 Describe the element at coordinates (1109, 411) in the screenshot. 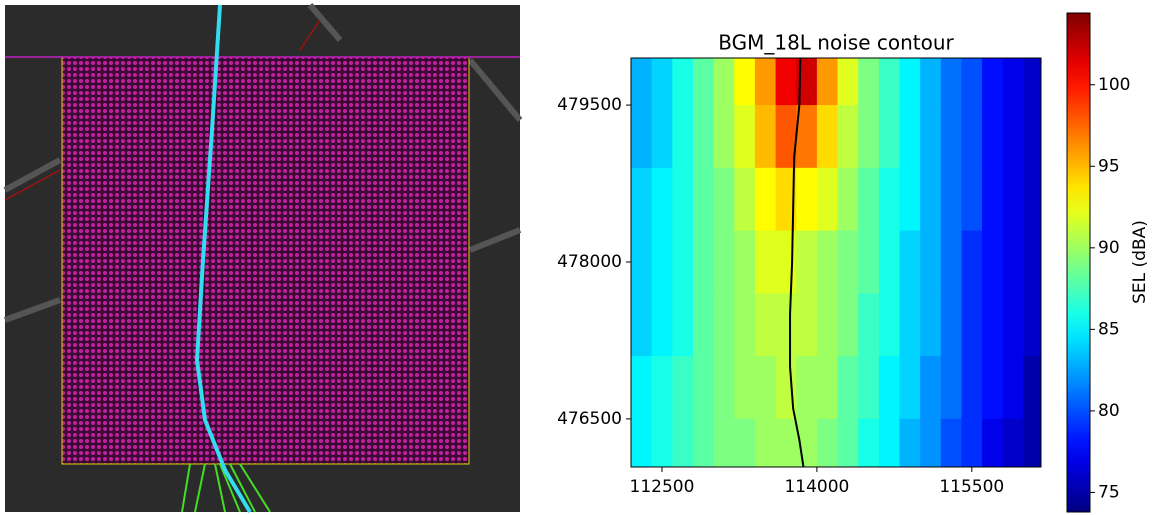

I see `colorbar-tick-label: 80` at that location.